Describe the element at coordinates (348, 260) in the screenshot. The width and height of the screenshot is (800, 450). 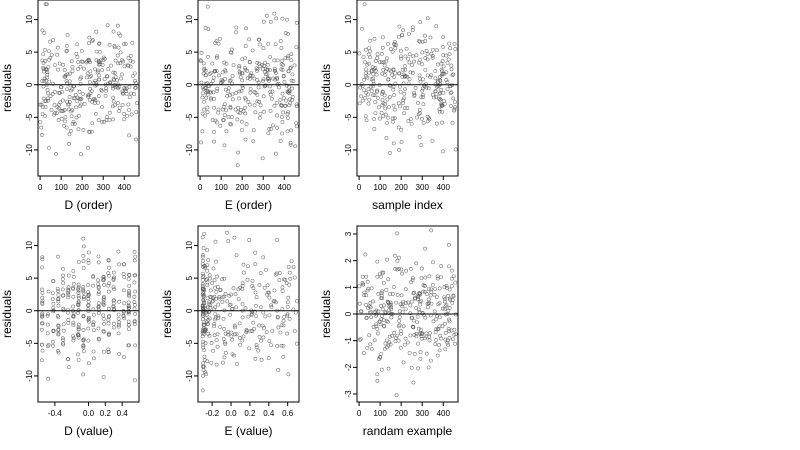
I see `y-tick-label: 2` at that location.